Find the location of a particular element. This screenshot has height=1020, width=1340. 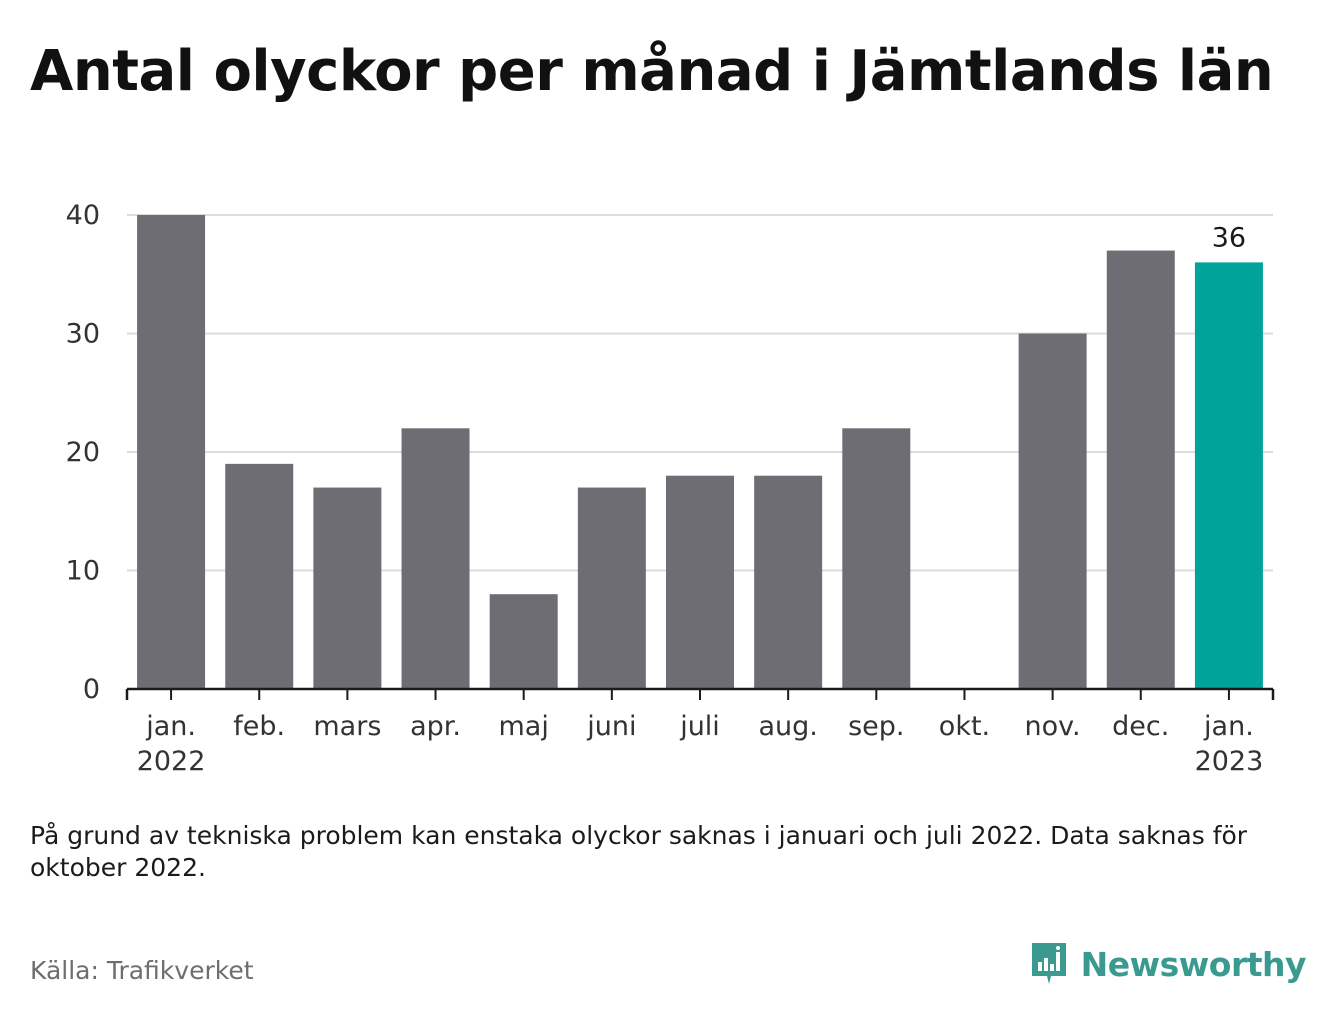

x-tick-label-11: dec. is located at coordinates (1140, 726).